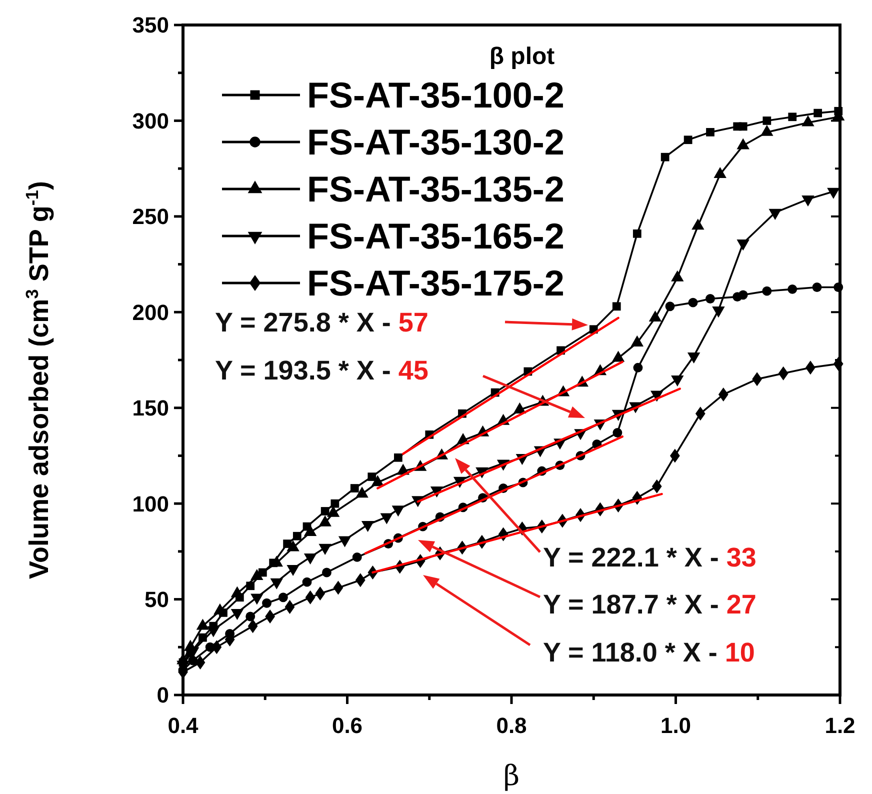  I want to click on annotation: Y = 193.5 * X - 45, so click(321, 370).